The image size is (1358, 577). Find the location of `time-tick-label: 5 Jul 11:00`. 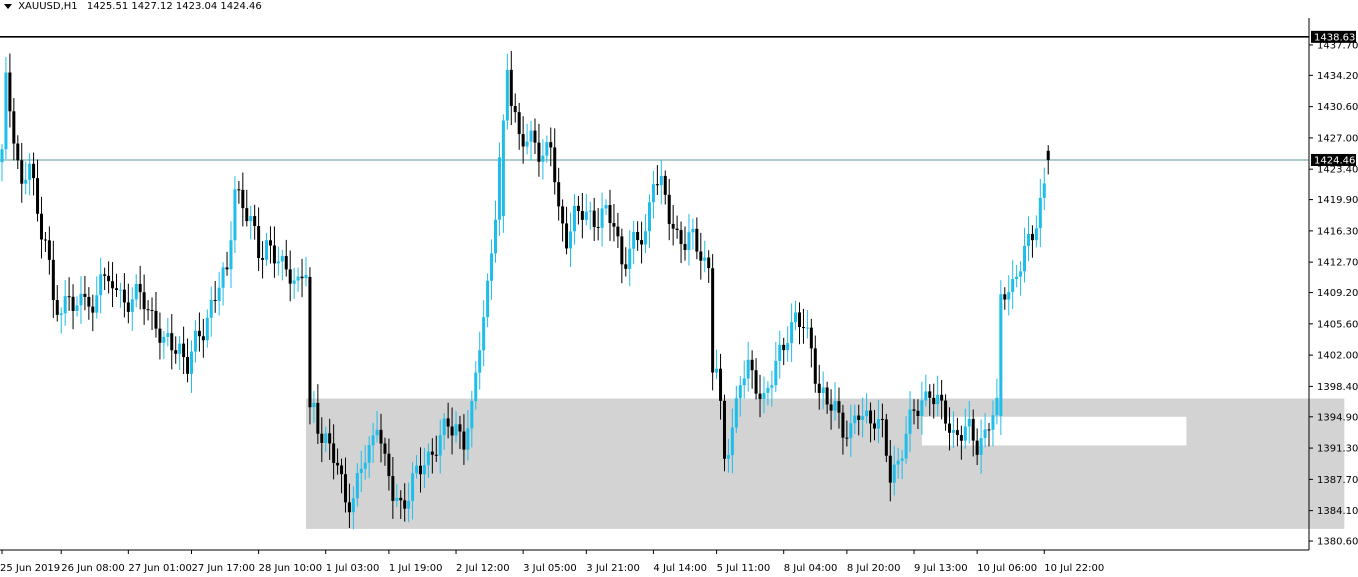

time-tick-label: 5 Jul 11:00 is located at coordinates (744, 568).